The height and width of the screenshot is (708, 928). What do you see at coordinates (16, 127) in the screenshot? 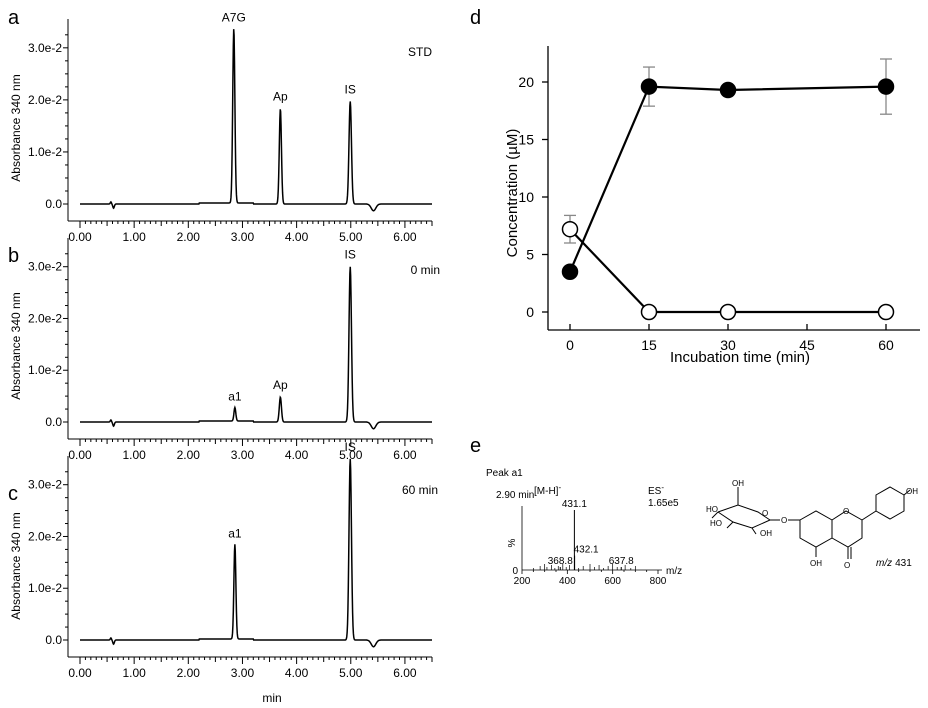
I see `y-axis-title-a: Absorbance 340 nm` at bounding box center [16, 127].